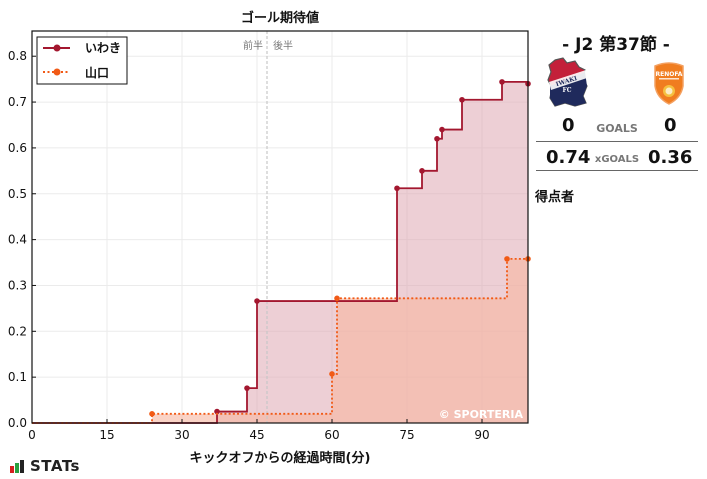  I want to click on y-tick-label: 0.7, so click(17, 102).